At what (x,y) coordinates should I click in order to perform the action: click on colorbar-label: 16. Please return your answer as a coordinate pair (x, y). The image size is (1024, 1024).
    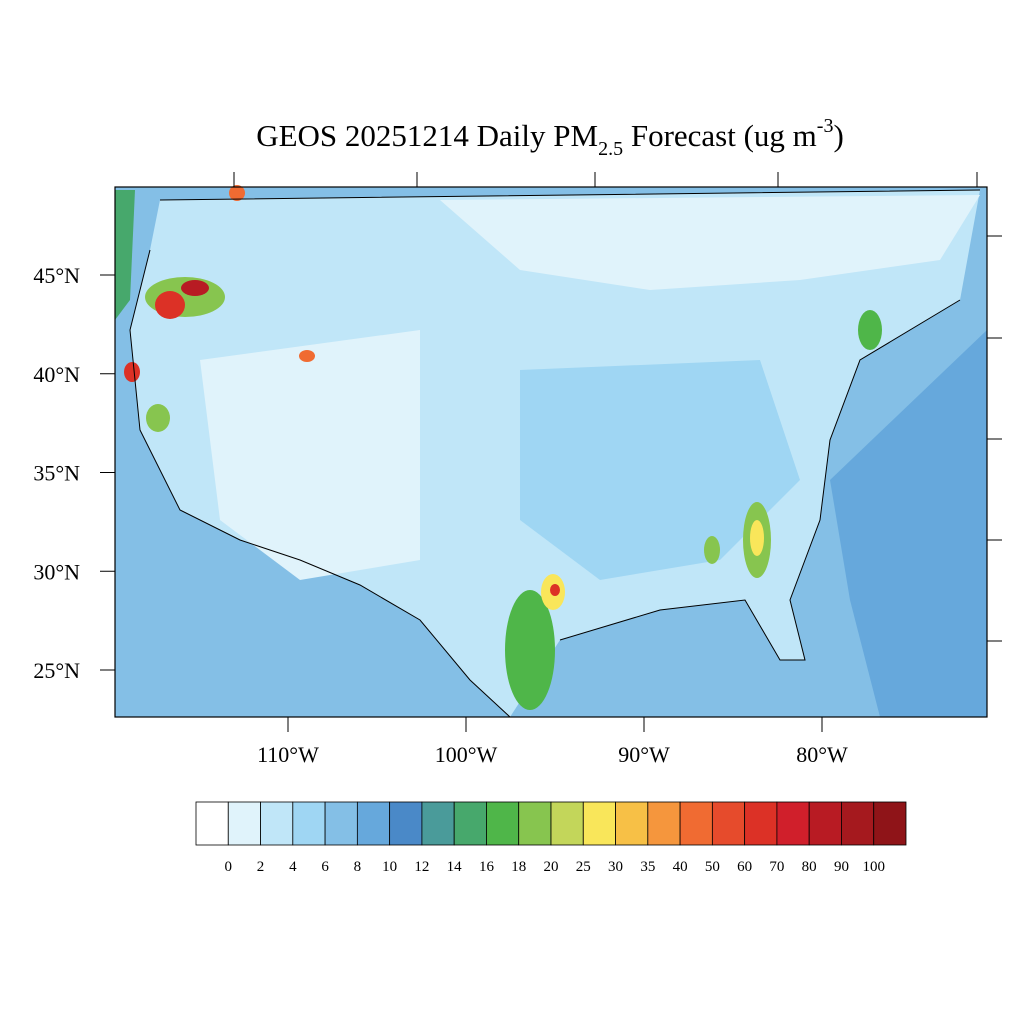
    Looking at the image, I should click on (487, 867).